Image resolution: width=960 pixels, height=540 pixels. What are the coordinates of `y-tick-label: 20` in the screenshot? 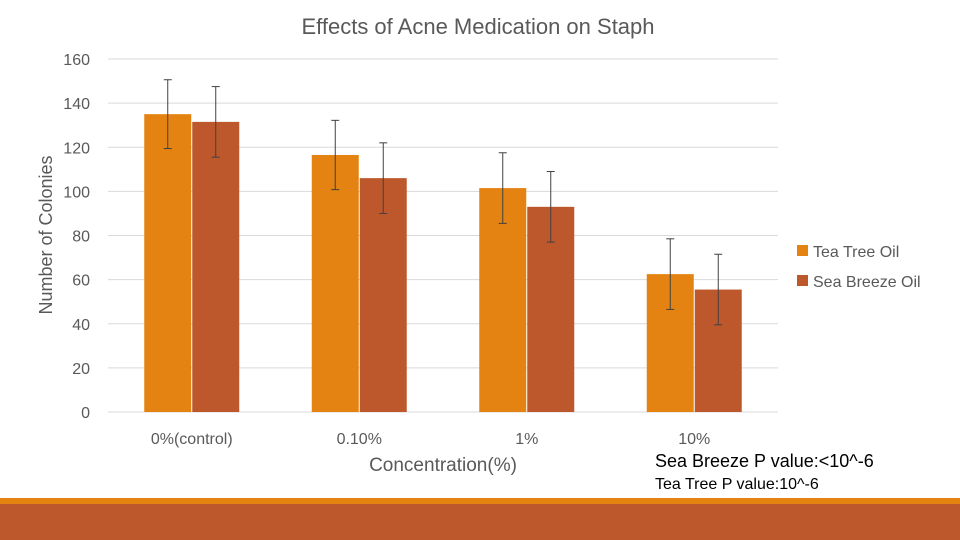 It's located at (81, 369).